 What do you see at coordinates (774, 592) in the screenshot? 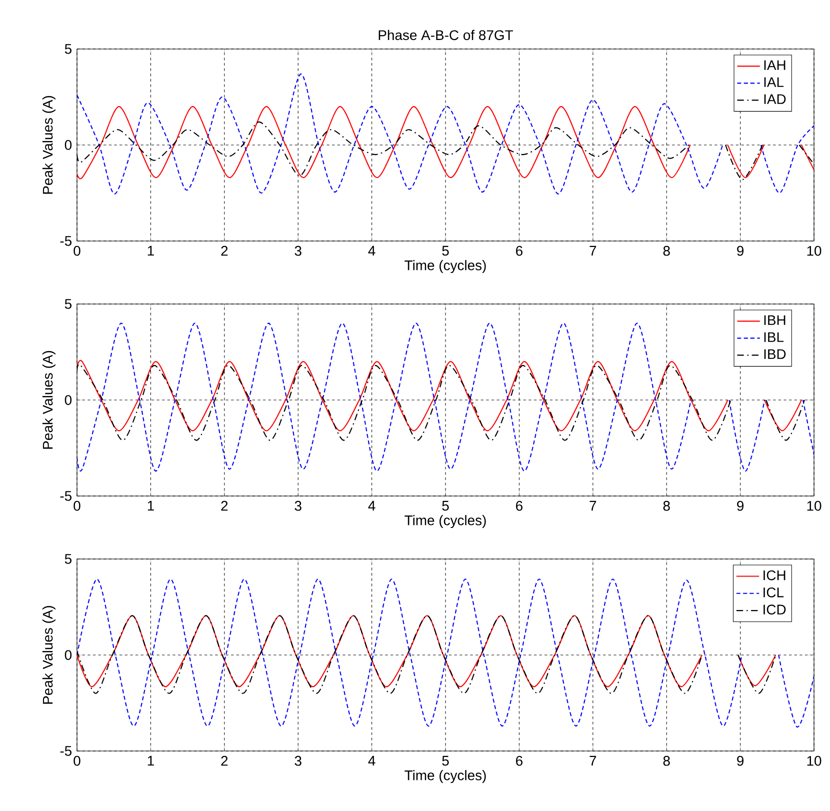
I see `legend-label: ICL` at bounding box center [774, 592].